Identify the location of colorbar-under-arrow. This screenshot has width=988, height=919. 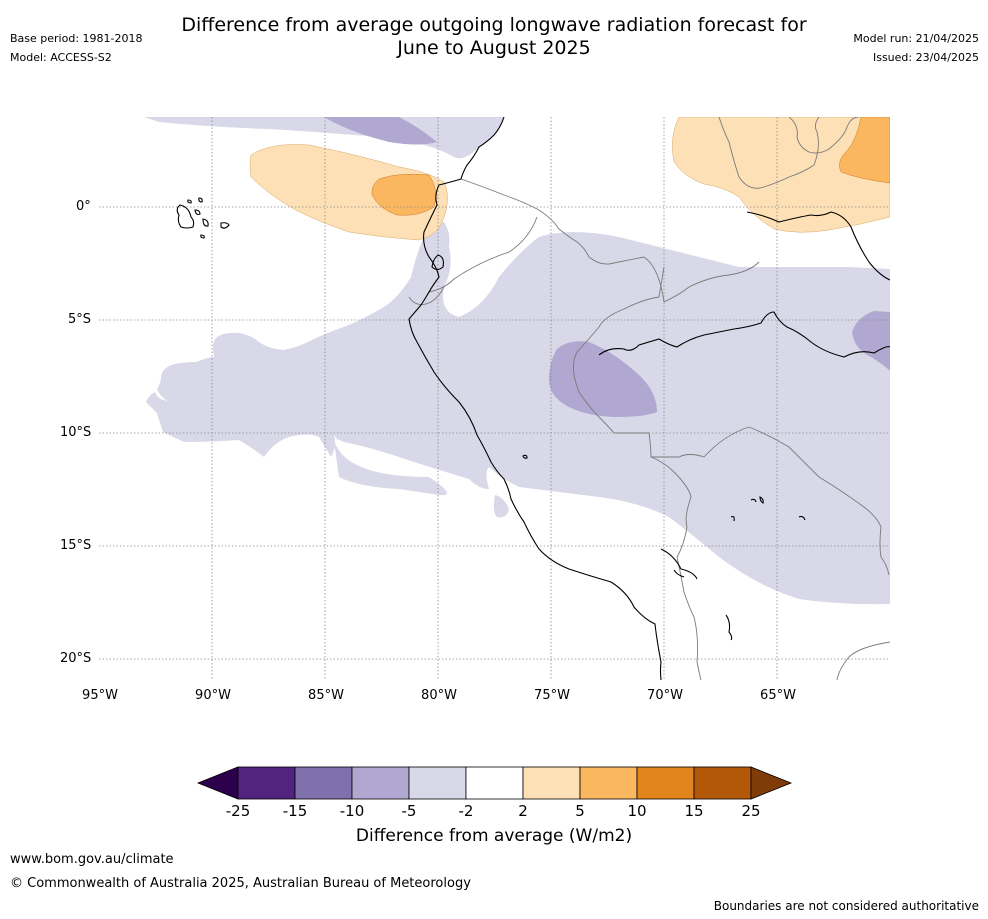
(217, 783).